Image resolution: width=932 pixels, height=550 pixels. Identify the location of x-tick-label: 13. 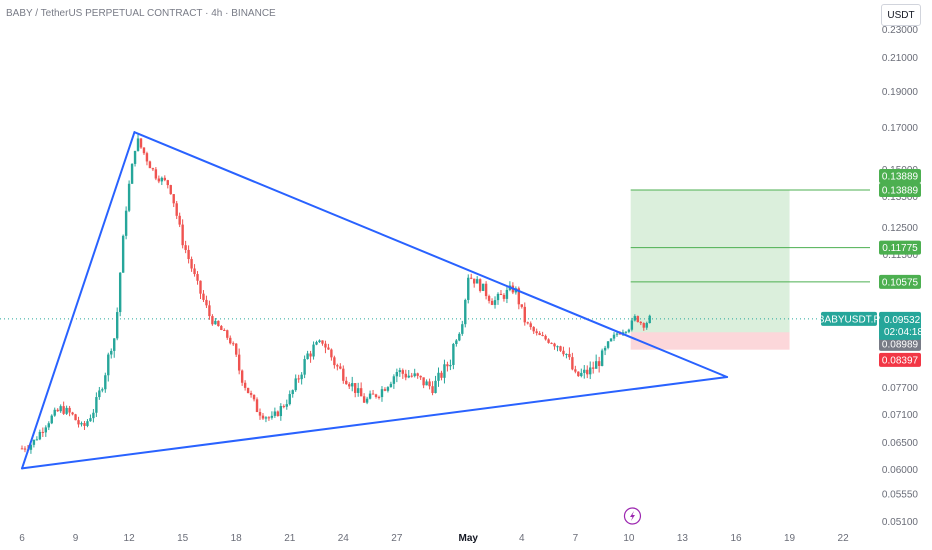
(683, 538).